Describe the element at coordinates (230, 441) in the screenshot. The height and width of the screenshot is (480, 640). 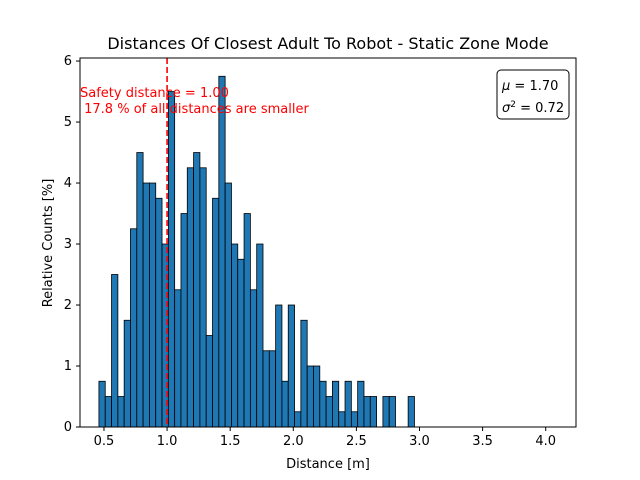
I see `x-tick-label: 1.5` at that location.